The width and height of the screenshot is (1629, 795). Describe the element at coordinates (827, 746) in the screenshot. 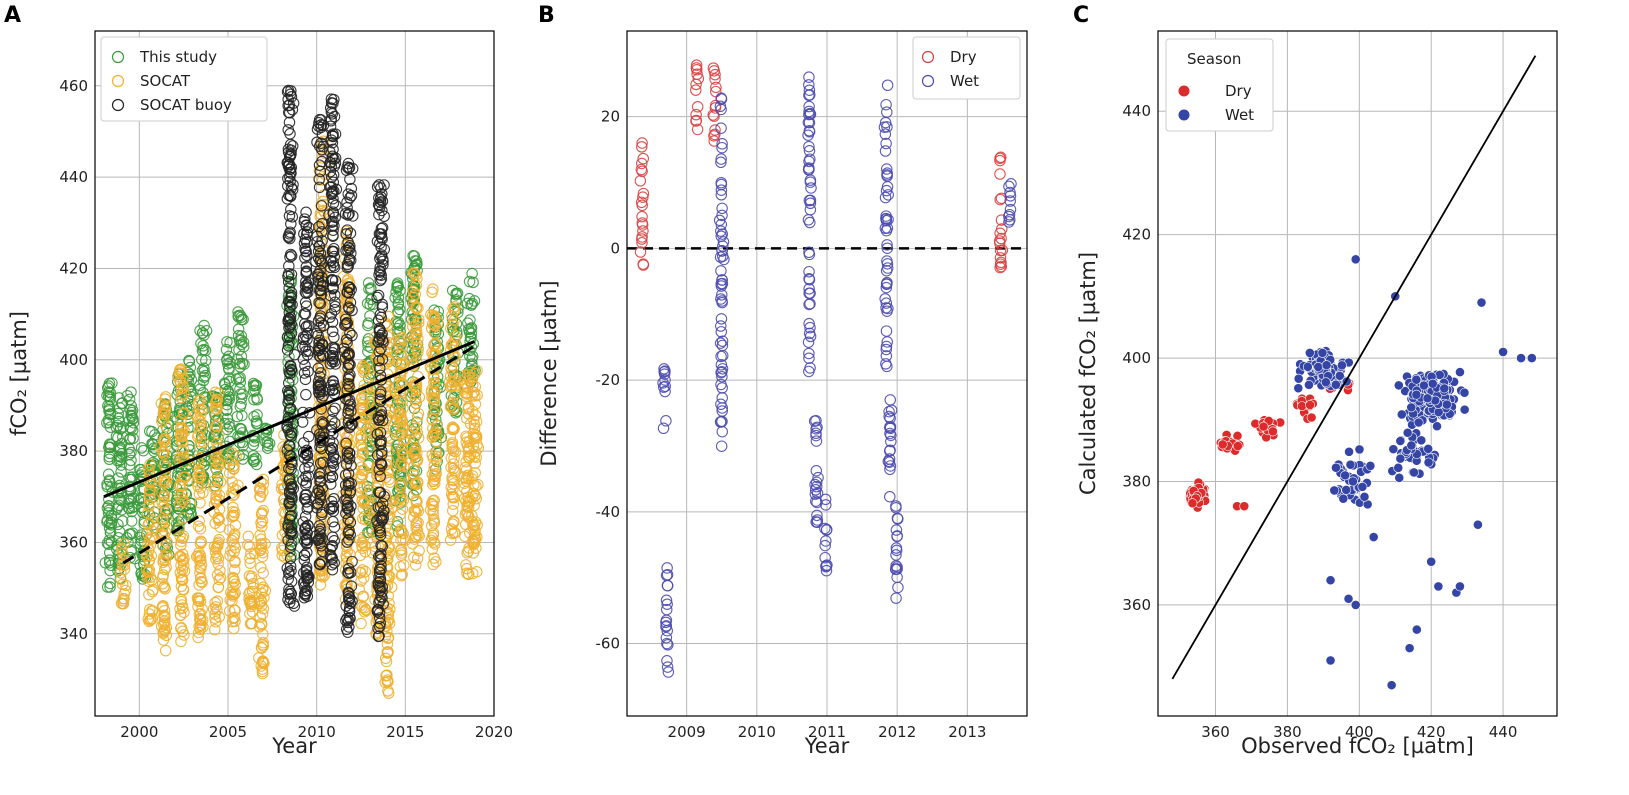

I see `x-axis-label-b: Year` at that location.